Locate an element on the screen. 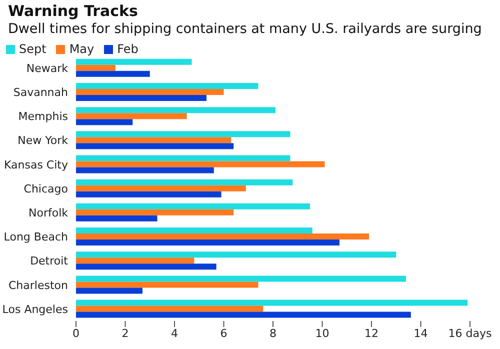 This screenshot has height=349, width=500. x-tick-label: 12 is located at coordinates (371, 333).